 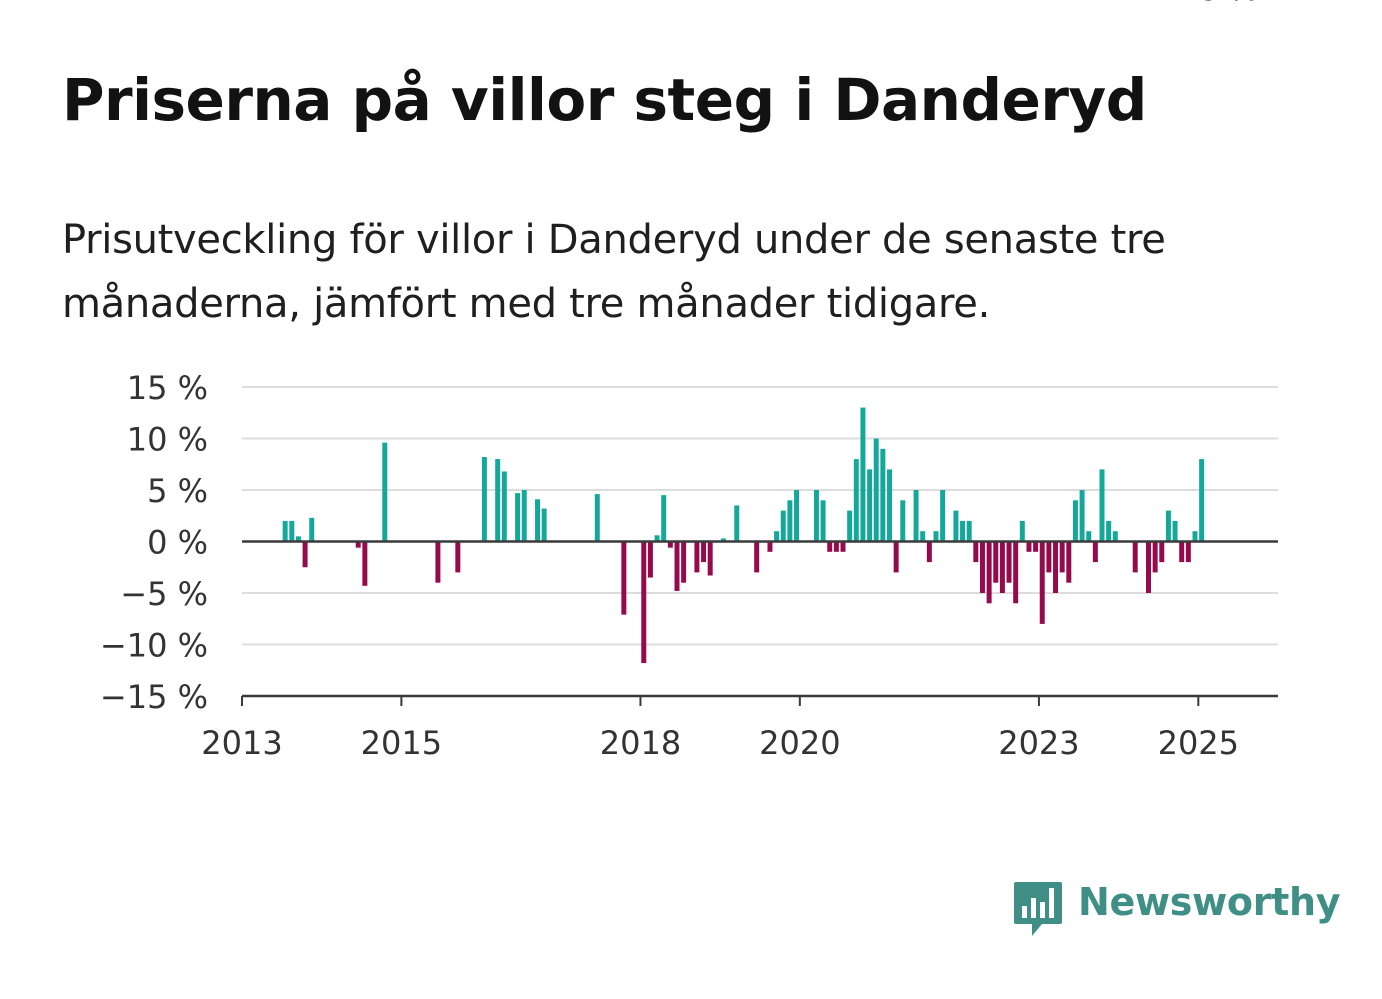 What do you see at coordinates (167, 440) in the screenshot?
I see `y-tick-label: 10 %` at bounding box center [167, 440].